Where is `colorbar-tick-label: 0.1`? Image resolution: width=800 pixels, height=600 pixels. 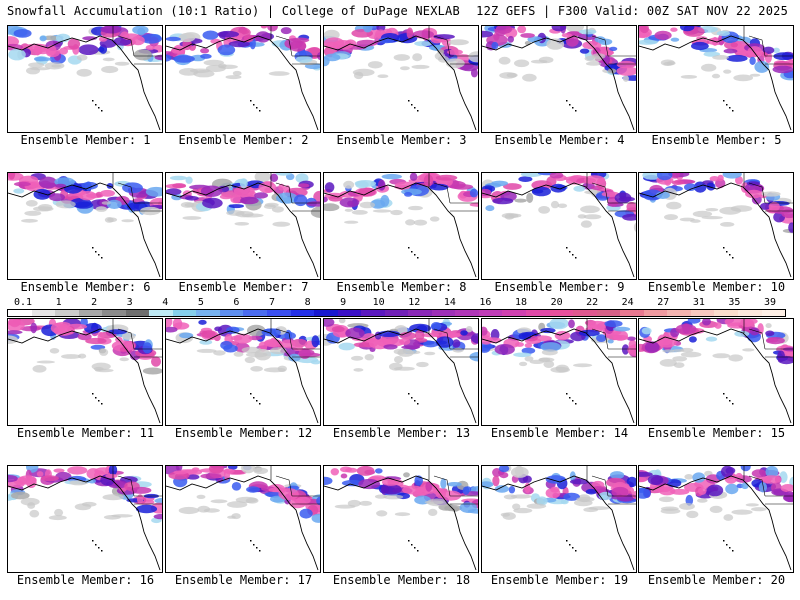
colorbar-tick-label: 0.1 is located at coordinates (23, 302).